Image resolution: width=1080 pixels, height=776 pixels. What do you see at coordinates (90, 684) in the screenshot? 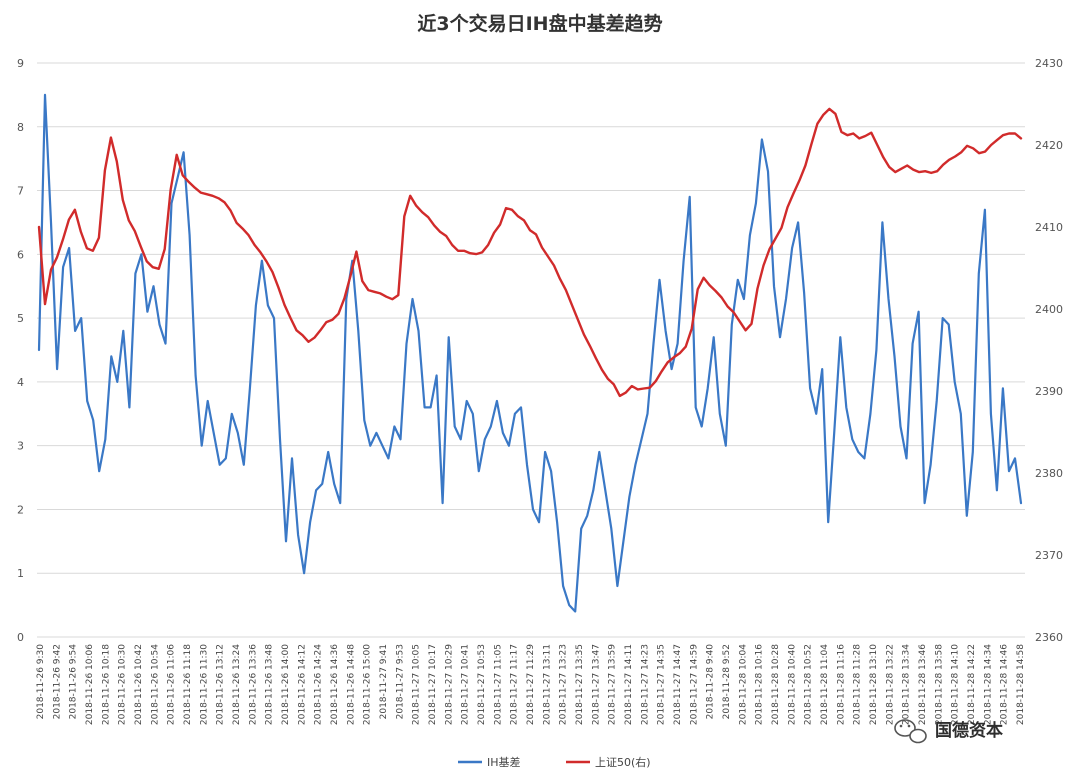
I see `x-tick-label: 2018-11-26 10:06` at bounding box center [90, 684].